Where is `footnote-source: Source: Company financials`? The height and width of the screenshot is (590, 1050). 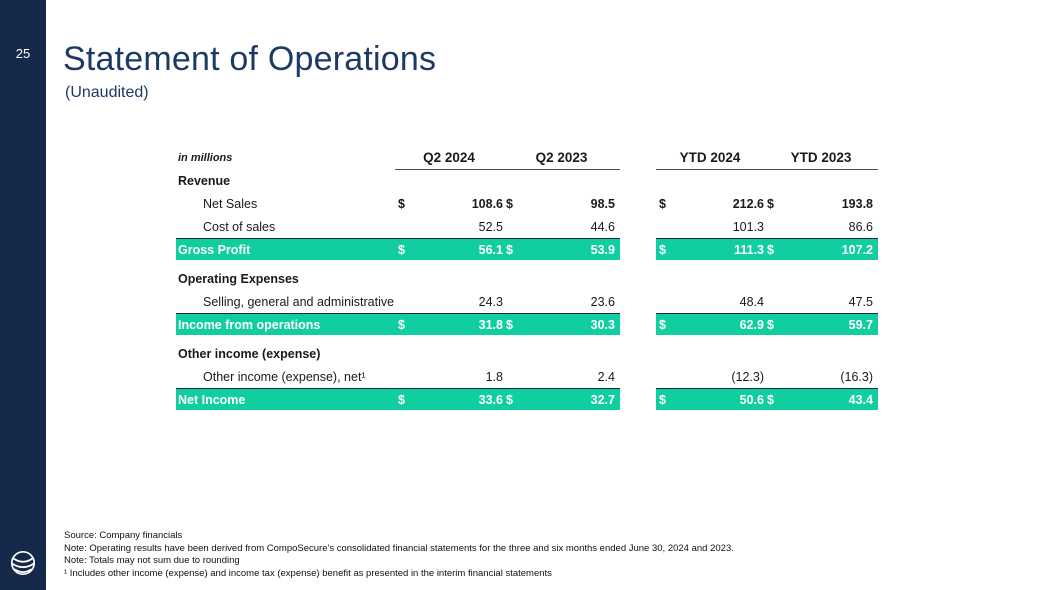
footnote-source: Source: Company financials is located at coordinates (123, 535).